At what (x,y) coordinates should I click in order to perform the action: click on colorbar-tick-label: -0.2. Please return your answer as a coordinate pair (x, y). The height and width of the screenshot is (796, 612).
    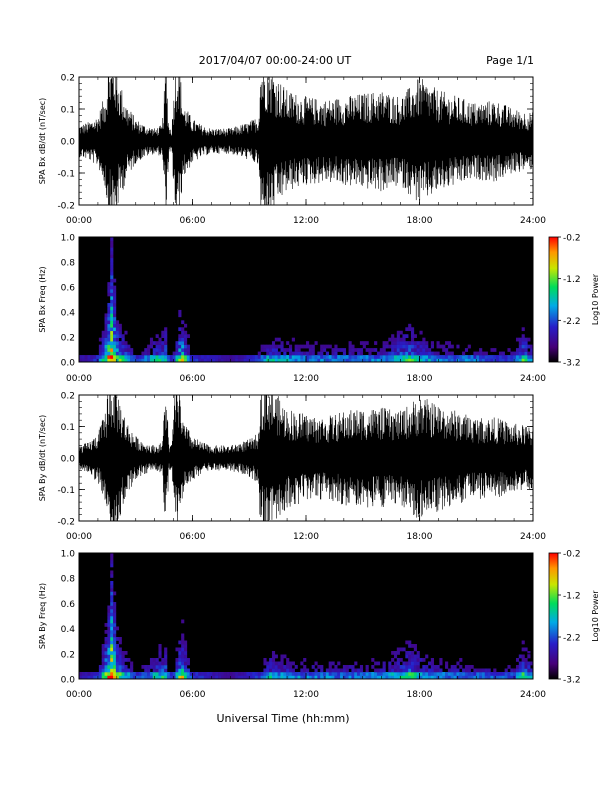
    Looking at the image, I should click on (572, 555).